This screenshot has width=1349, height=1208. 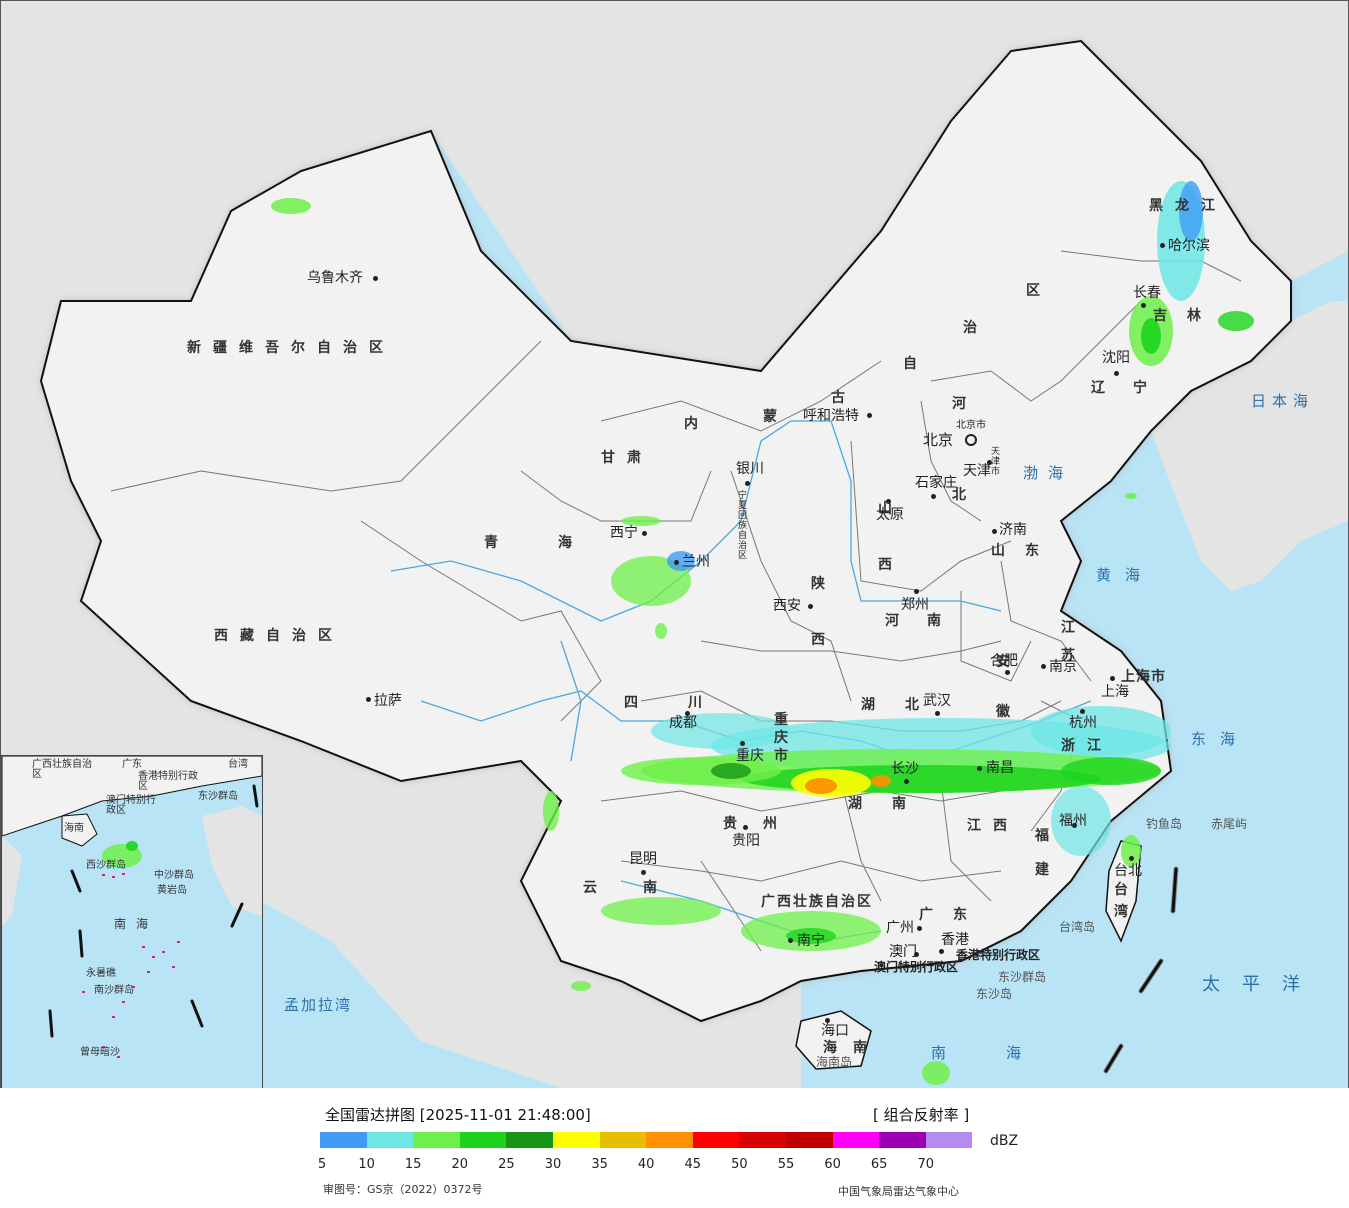 I want to click on region-zhejiang: 浙江, so click(x=1087, y=746).